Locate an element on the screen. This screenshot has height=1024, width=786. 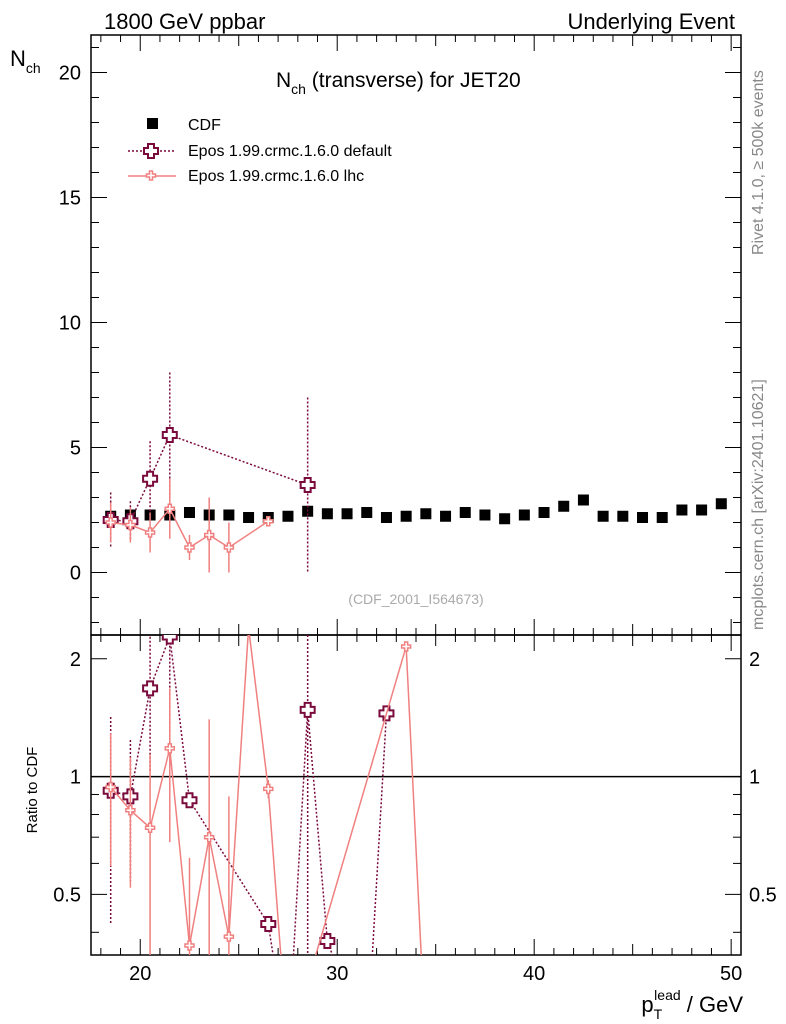
ratio-tick-label-right: 1 is located at coordinates (754, 778).